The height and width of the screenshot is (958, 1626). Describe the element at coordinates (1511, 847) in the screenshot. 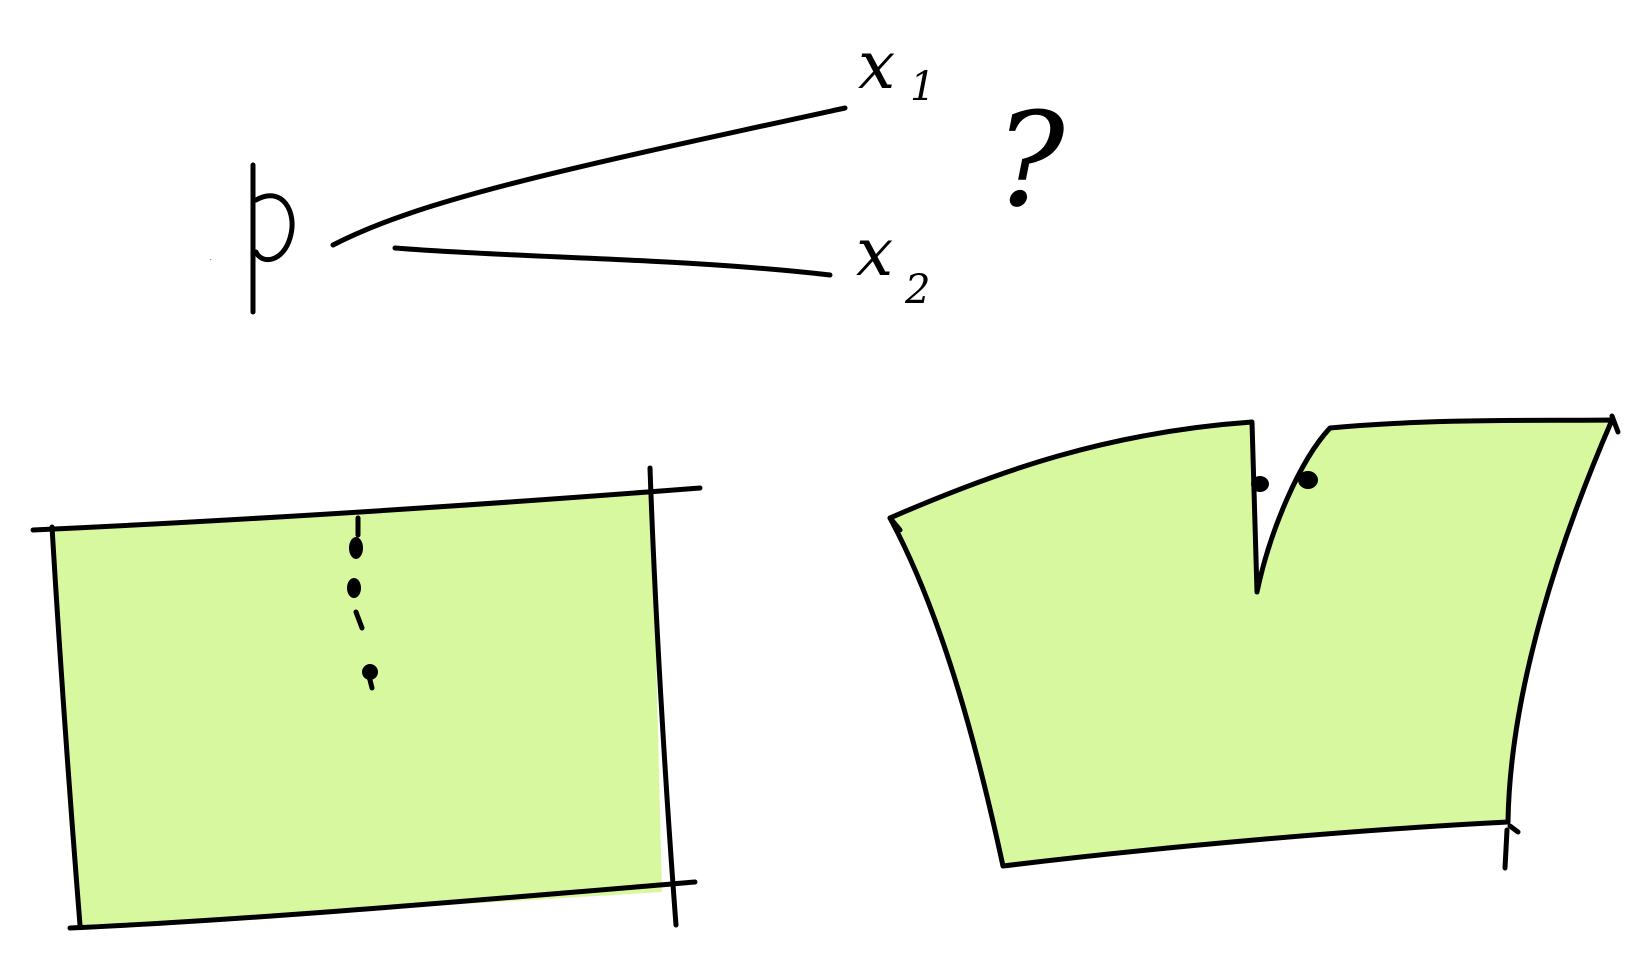

I see `slit-bottom-right-tick` at that location.